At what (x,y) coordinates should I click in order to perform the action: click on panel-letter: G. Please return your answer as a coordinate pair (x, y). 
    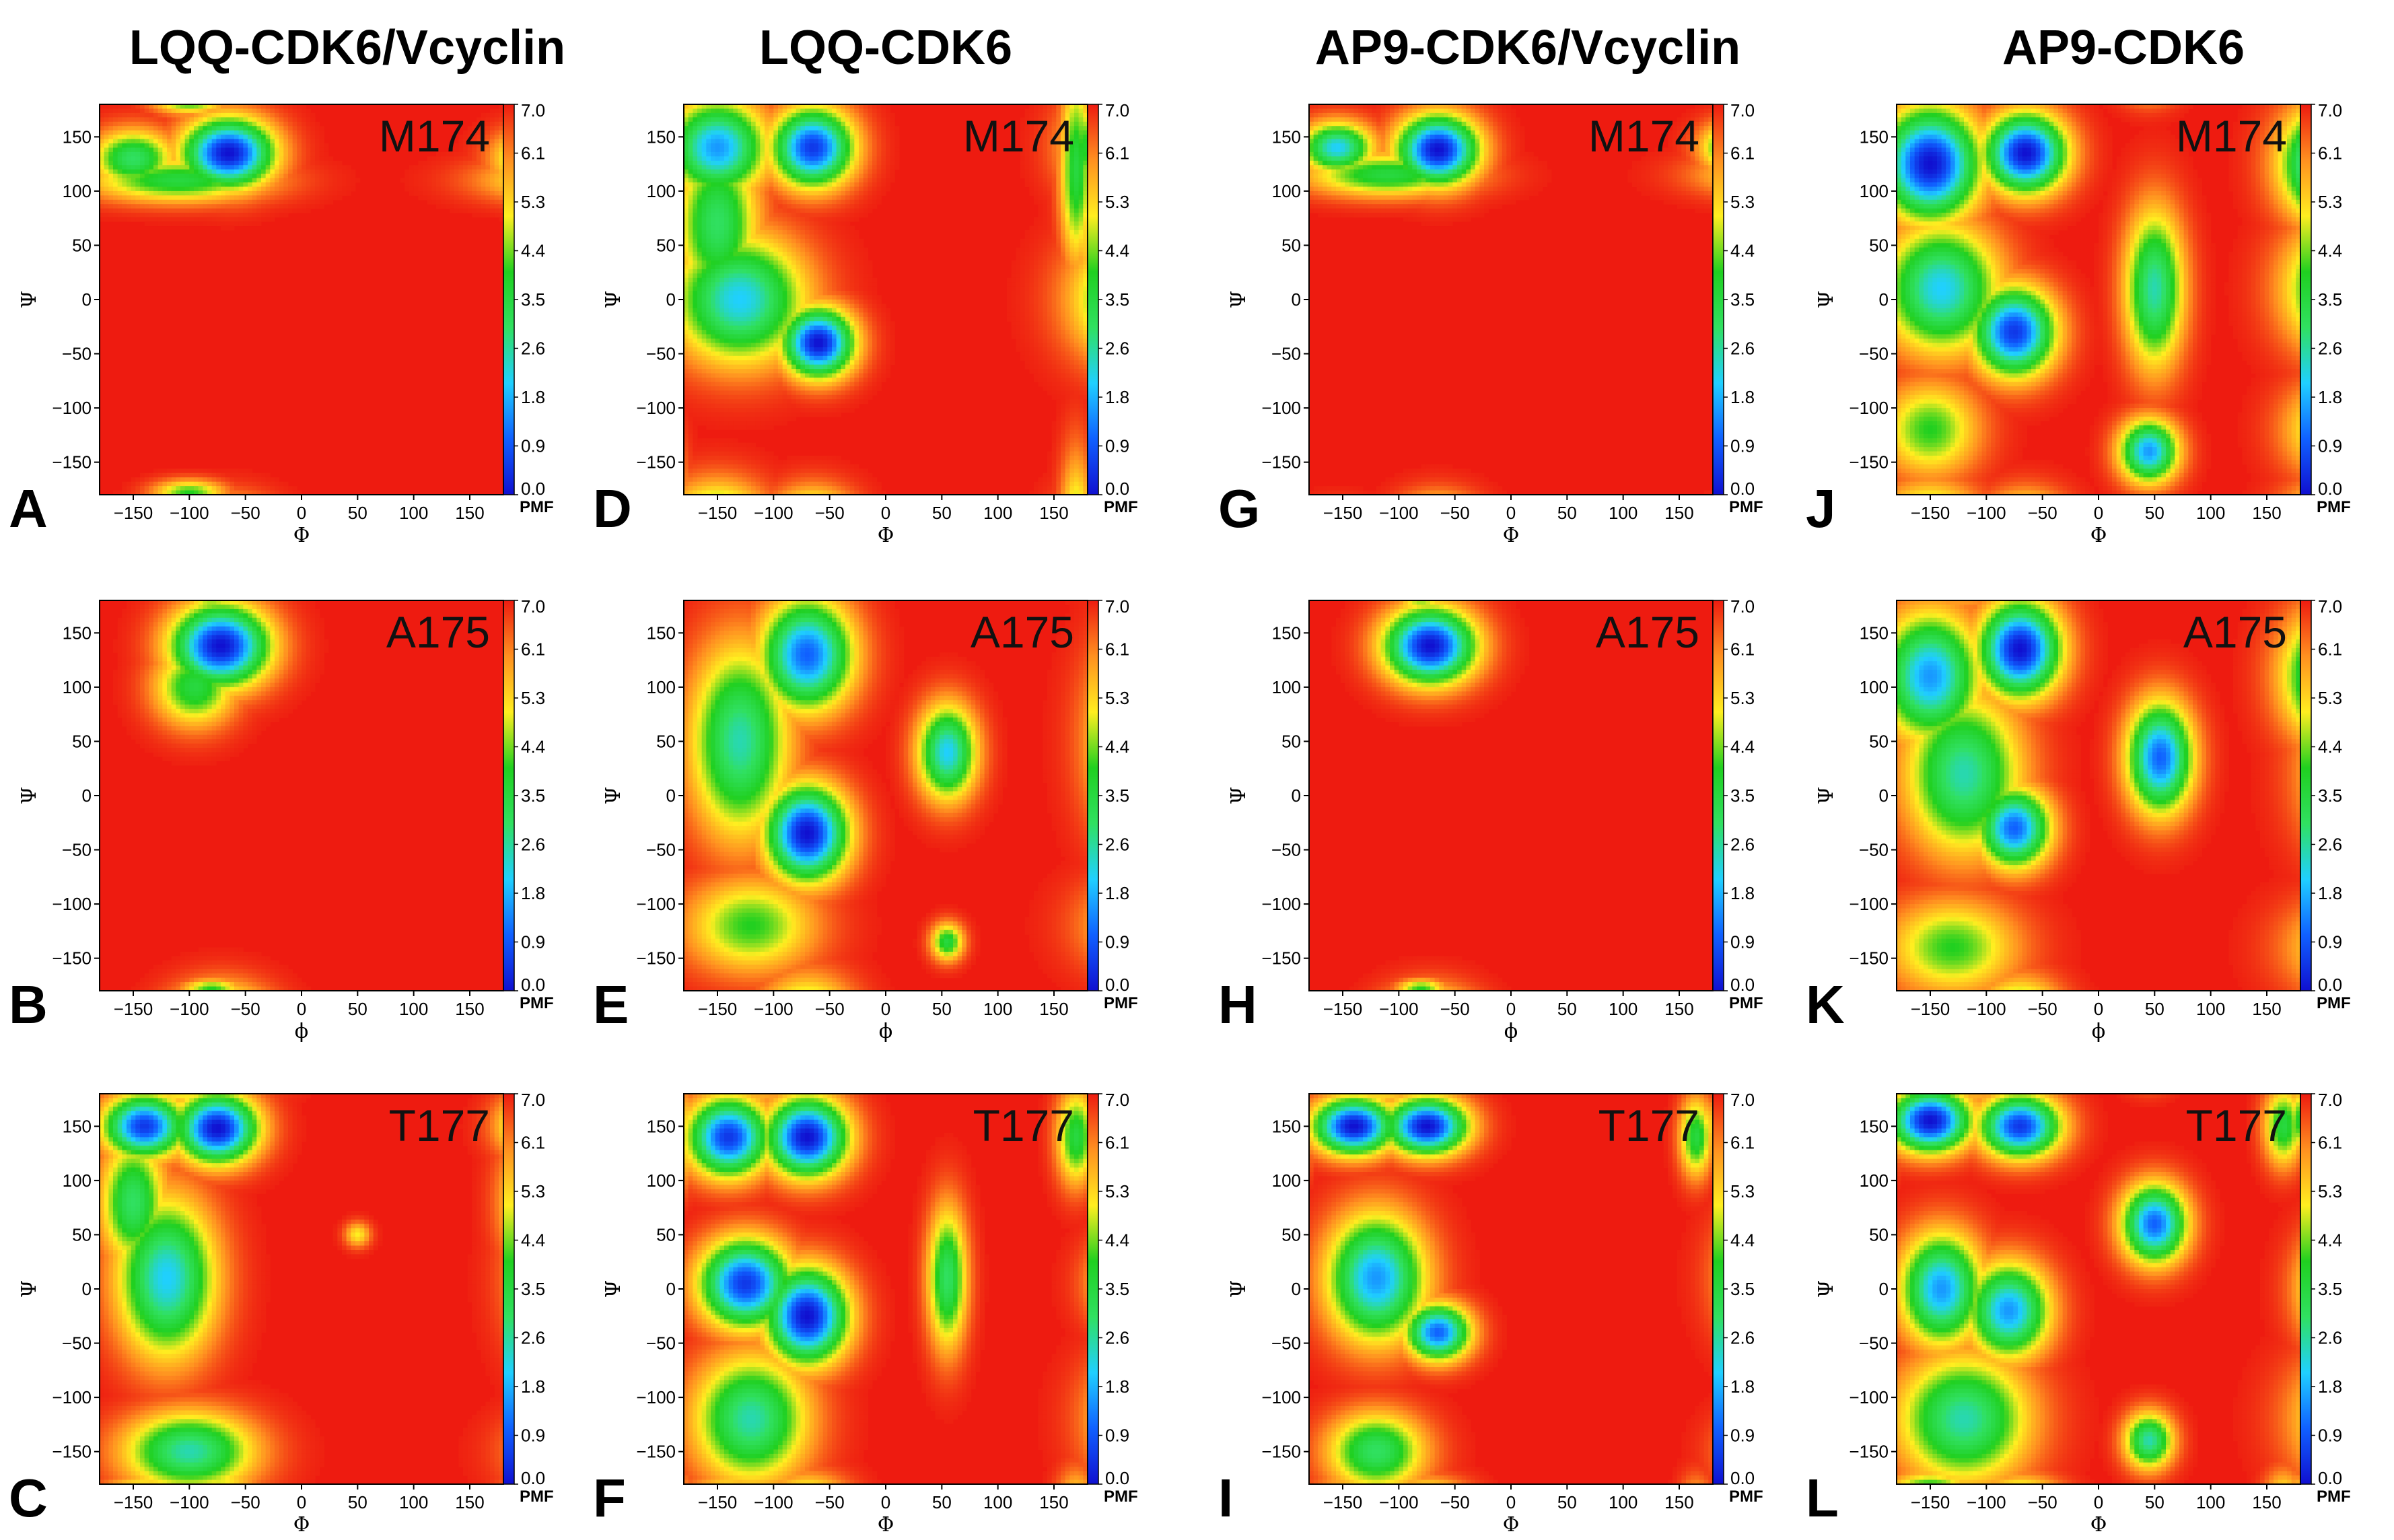
    Looking at the image, I should click on (1239, 508).